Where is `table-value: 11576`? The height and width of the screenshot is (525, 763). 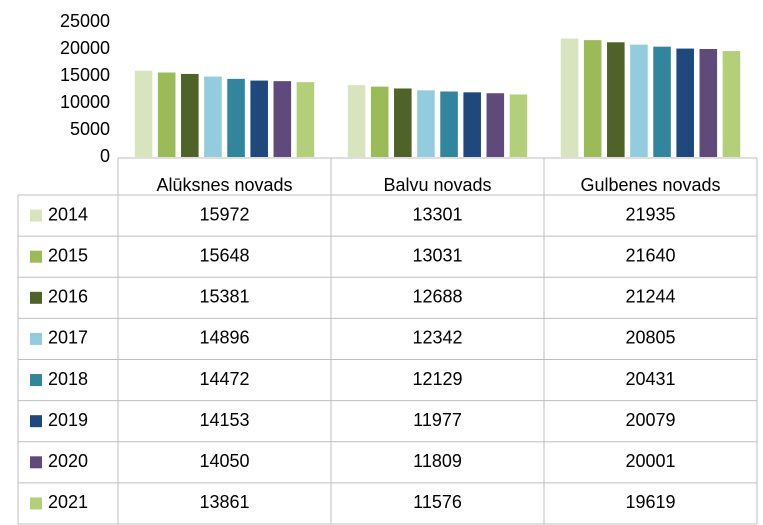
table-value: 11576 is located at coordinates (437, 502).